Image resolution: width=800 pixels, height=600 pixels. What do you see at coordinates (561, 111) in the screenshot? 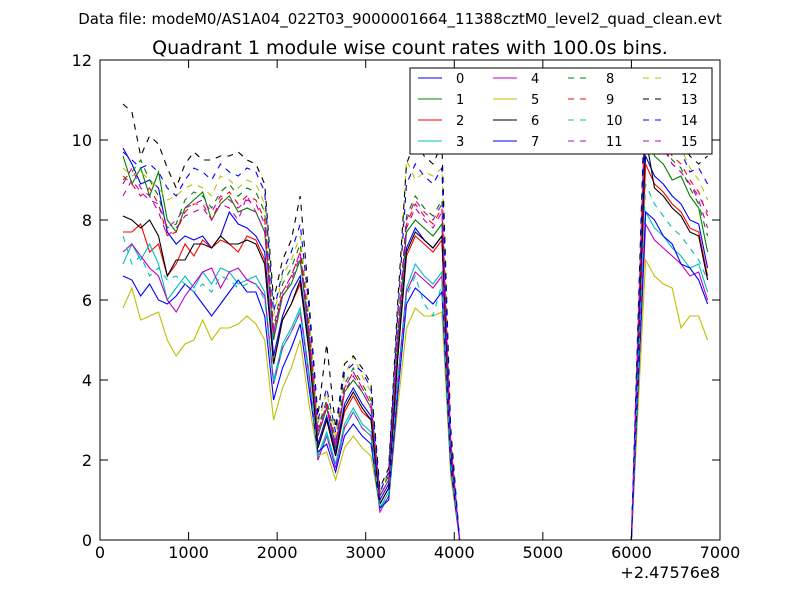
I see `legend-frame` at bounding box center [561, 111].